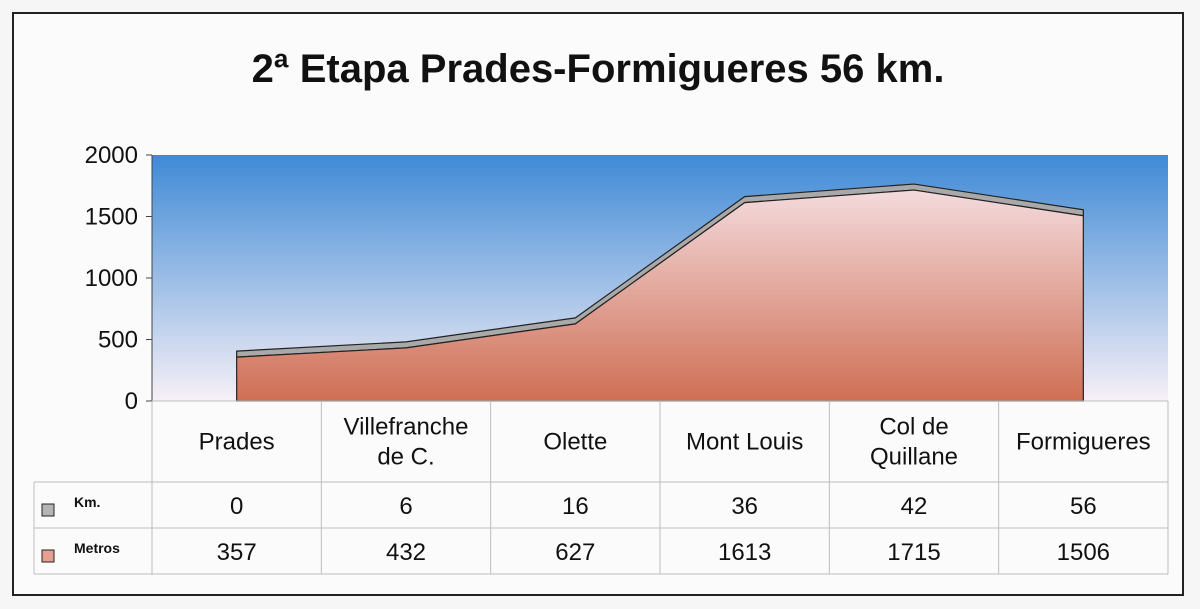 Image resolution: width=1200 pixels, height=609 pixels. What do you see at coordinates (598, 69) in the screenshot?
I see `chart-title: 2ª Etapa Prades-Formigueres 56 km.` at bounding box center [598, 69].